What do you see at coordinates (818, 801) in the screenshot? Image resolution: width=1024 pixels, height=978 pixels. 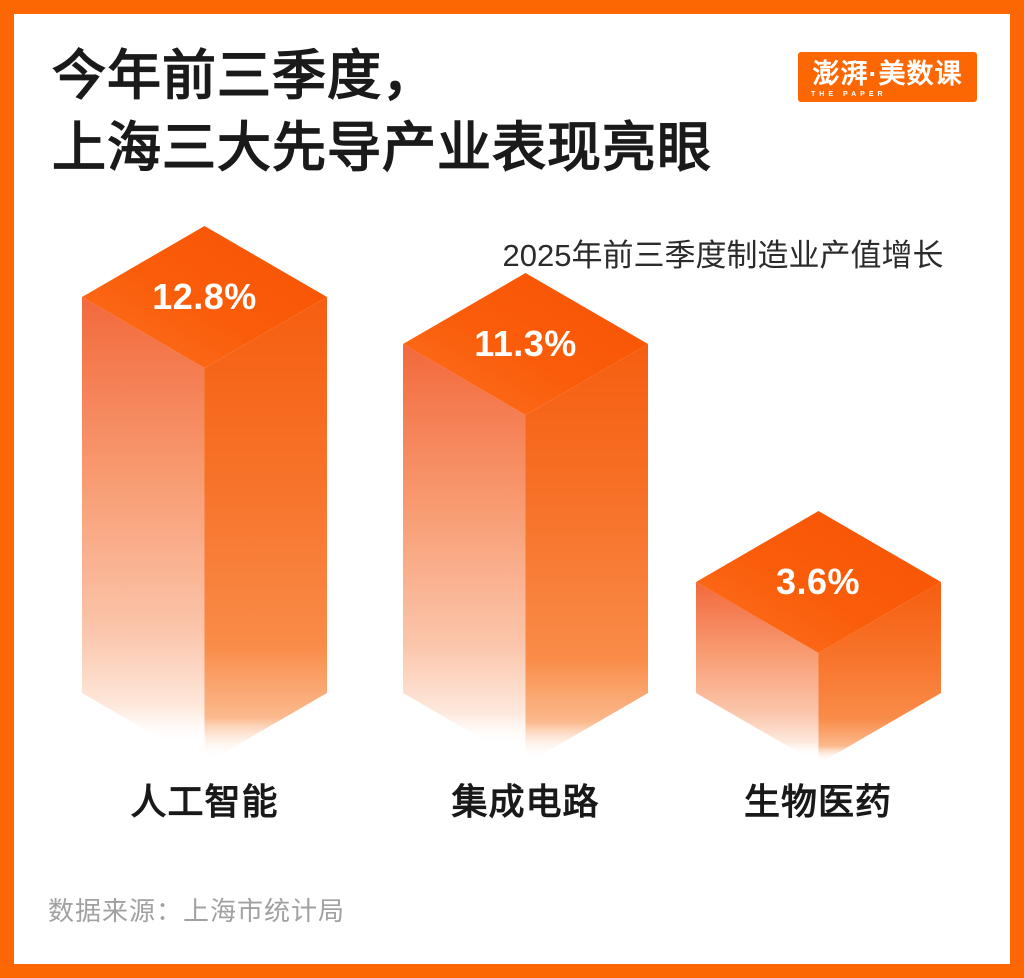 I see `bar-category-label: 生物医药` at bounding box center [818, 801].